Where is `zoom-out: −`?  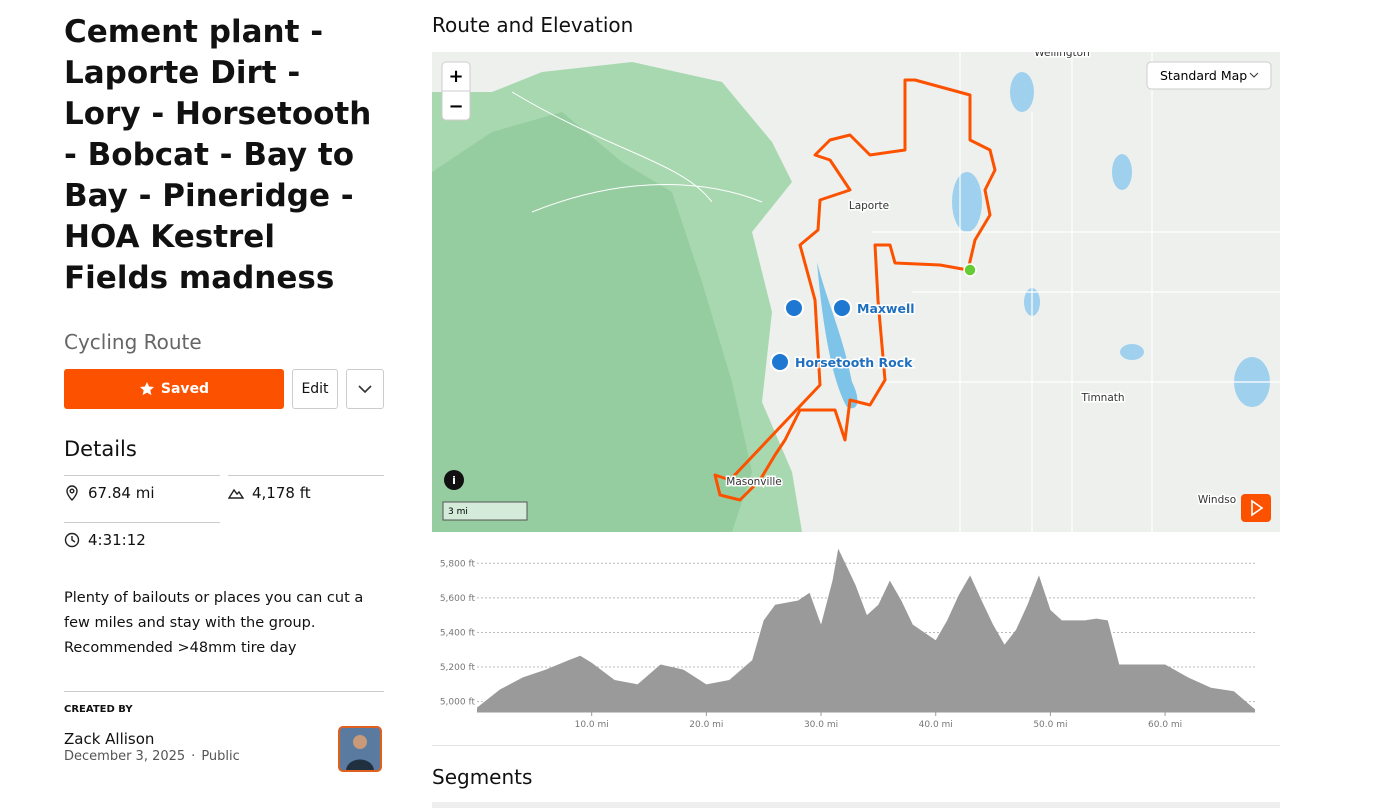 zoom-out: − is located at coordinates (455, 106).